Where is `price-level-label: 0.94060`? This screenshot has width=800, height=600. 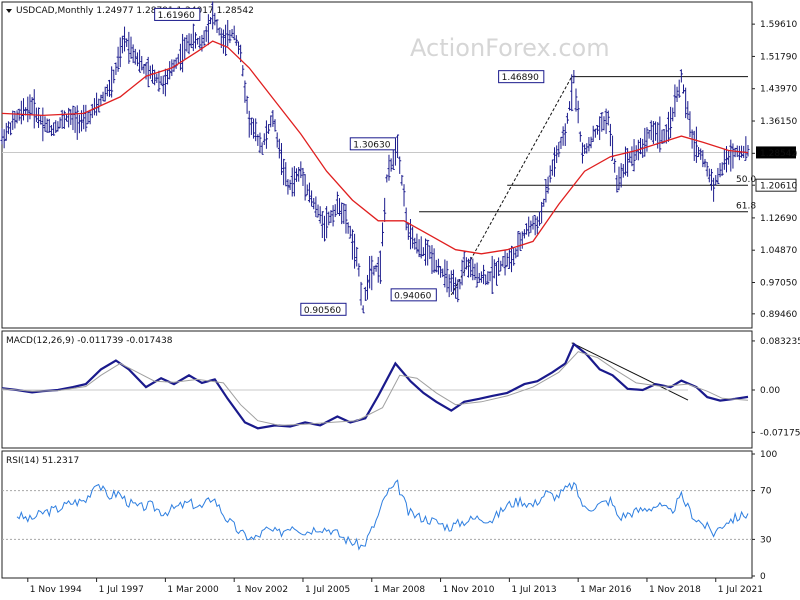
price-level-label: 0.94060 is located at coordinates (413, 295).